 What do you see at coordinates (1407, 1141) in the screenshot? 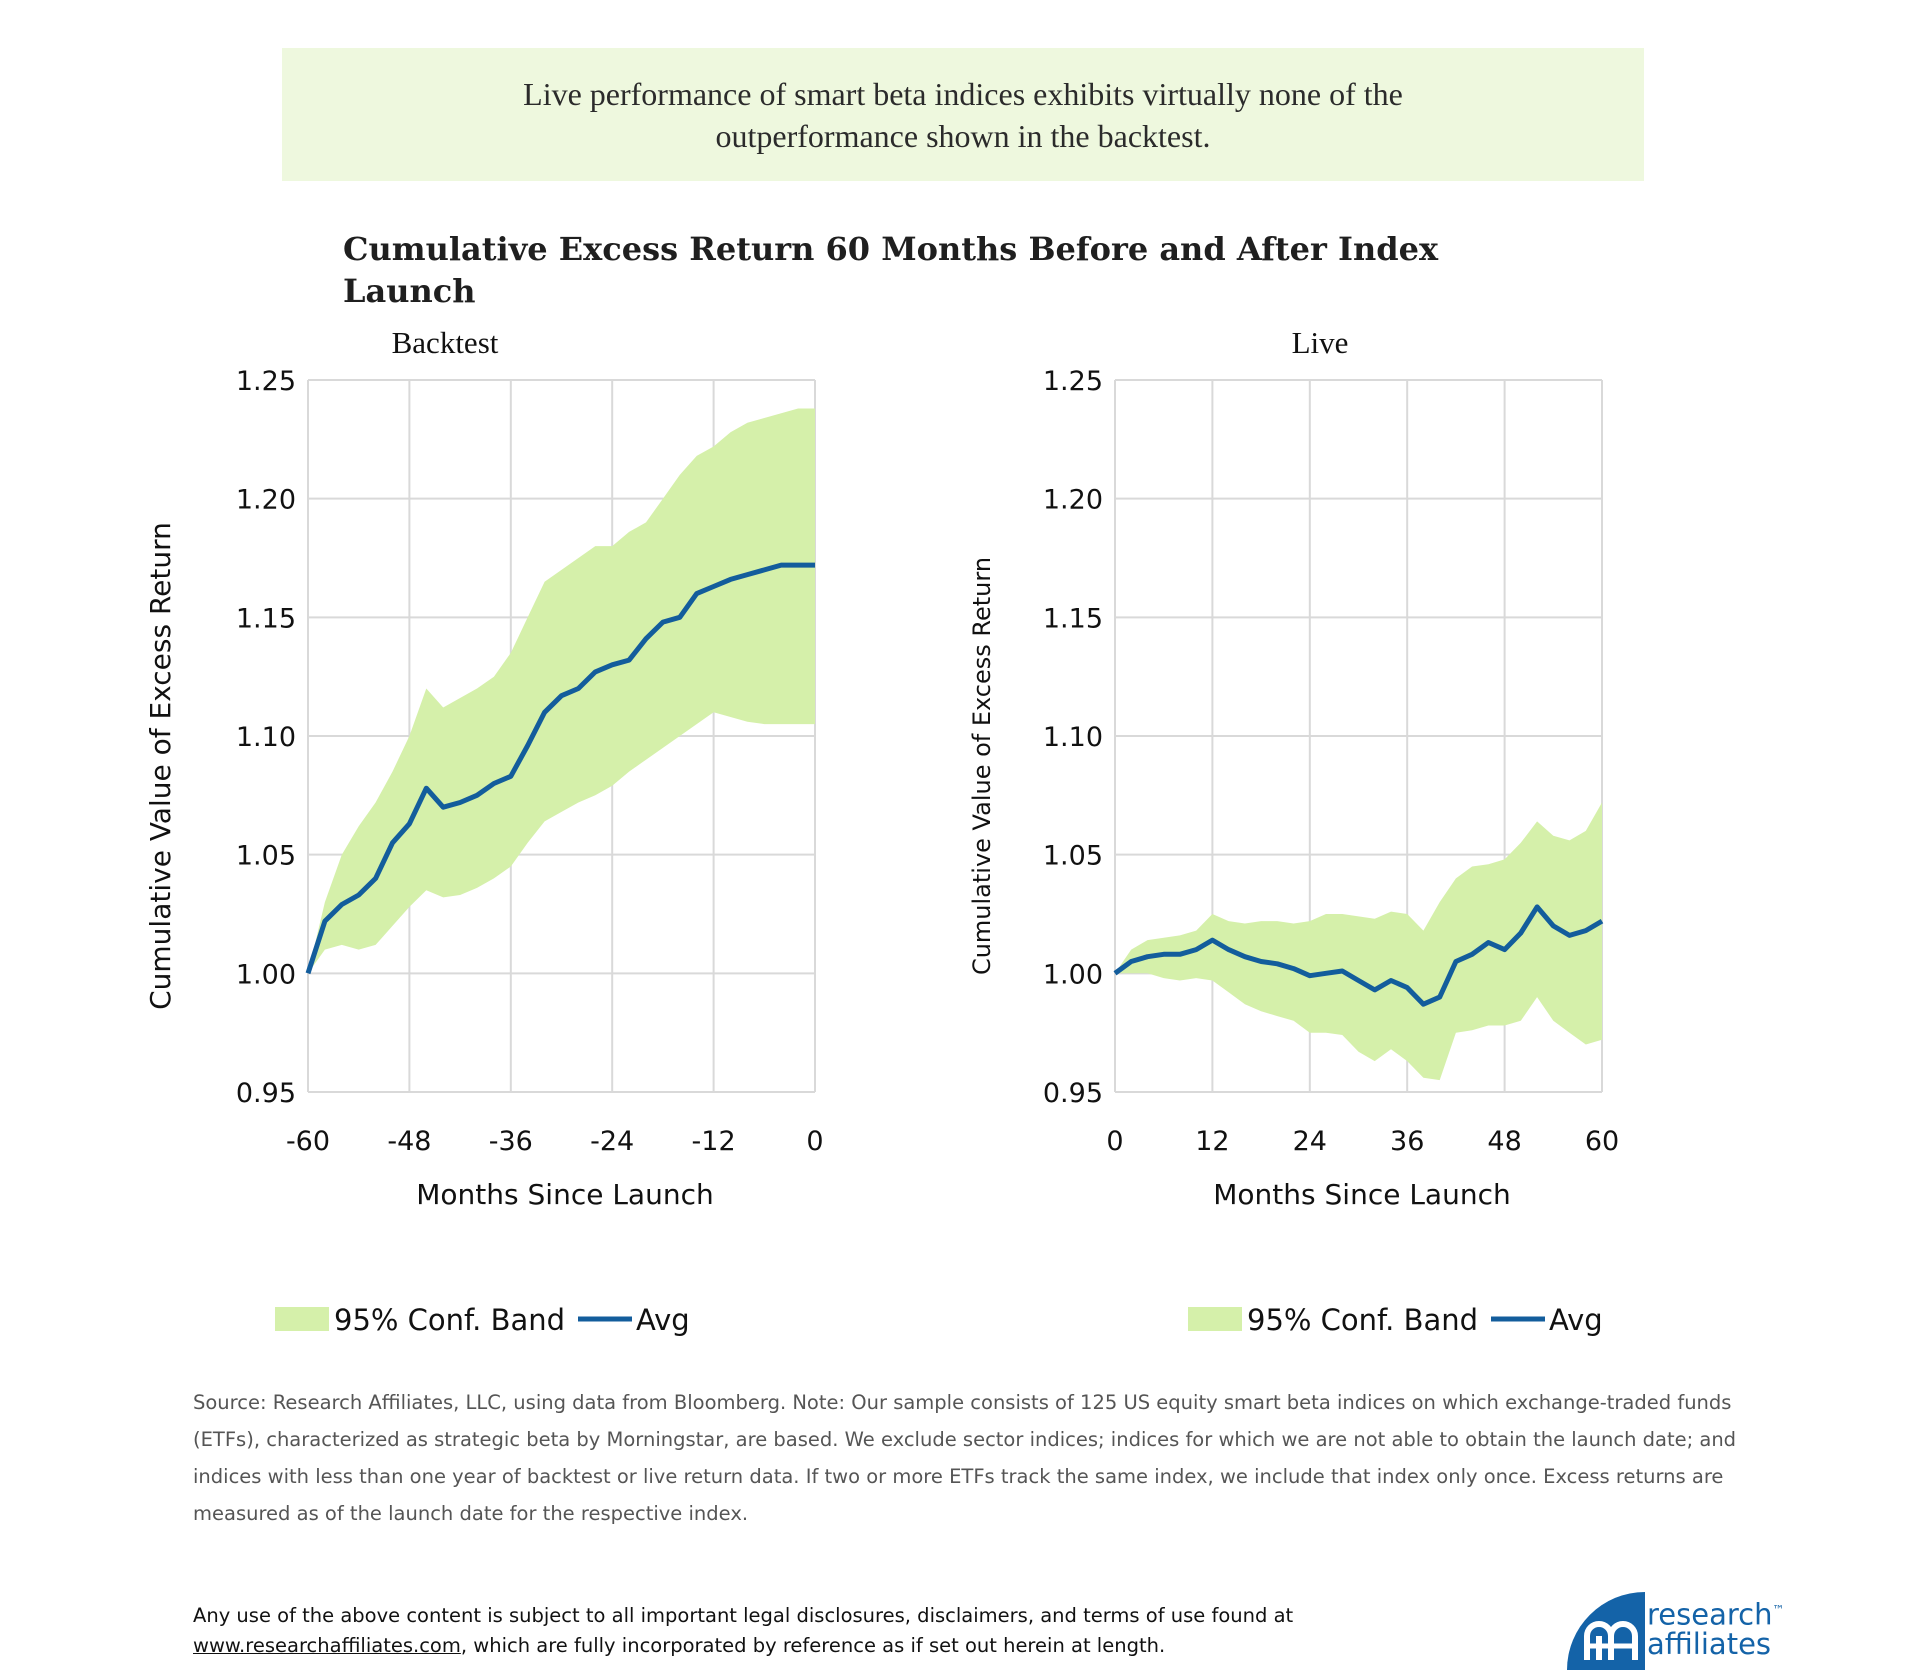
I see `live-xtick-label: 36` at bounding box center [1407, 1141].